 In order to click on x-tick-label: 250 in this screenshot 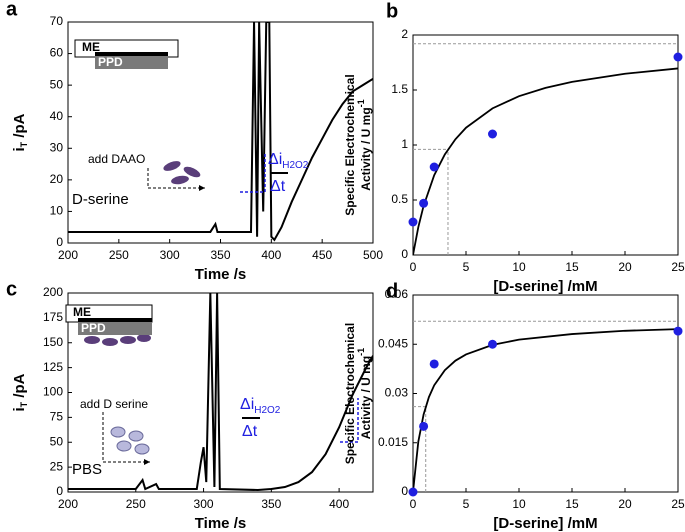, I will do `click(119, 255)`.